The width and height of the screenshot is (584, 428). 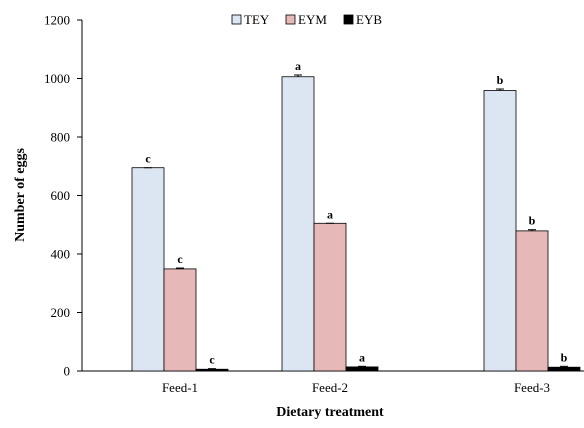 What do you see at coordinates (348, 19) in the screenshot?
I see `legend-swatch-eyb` at bounding box center [348, 19].